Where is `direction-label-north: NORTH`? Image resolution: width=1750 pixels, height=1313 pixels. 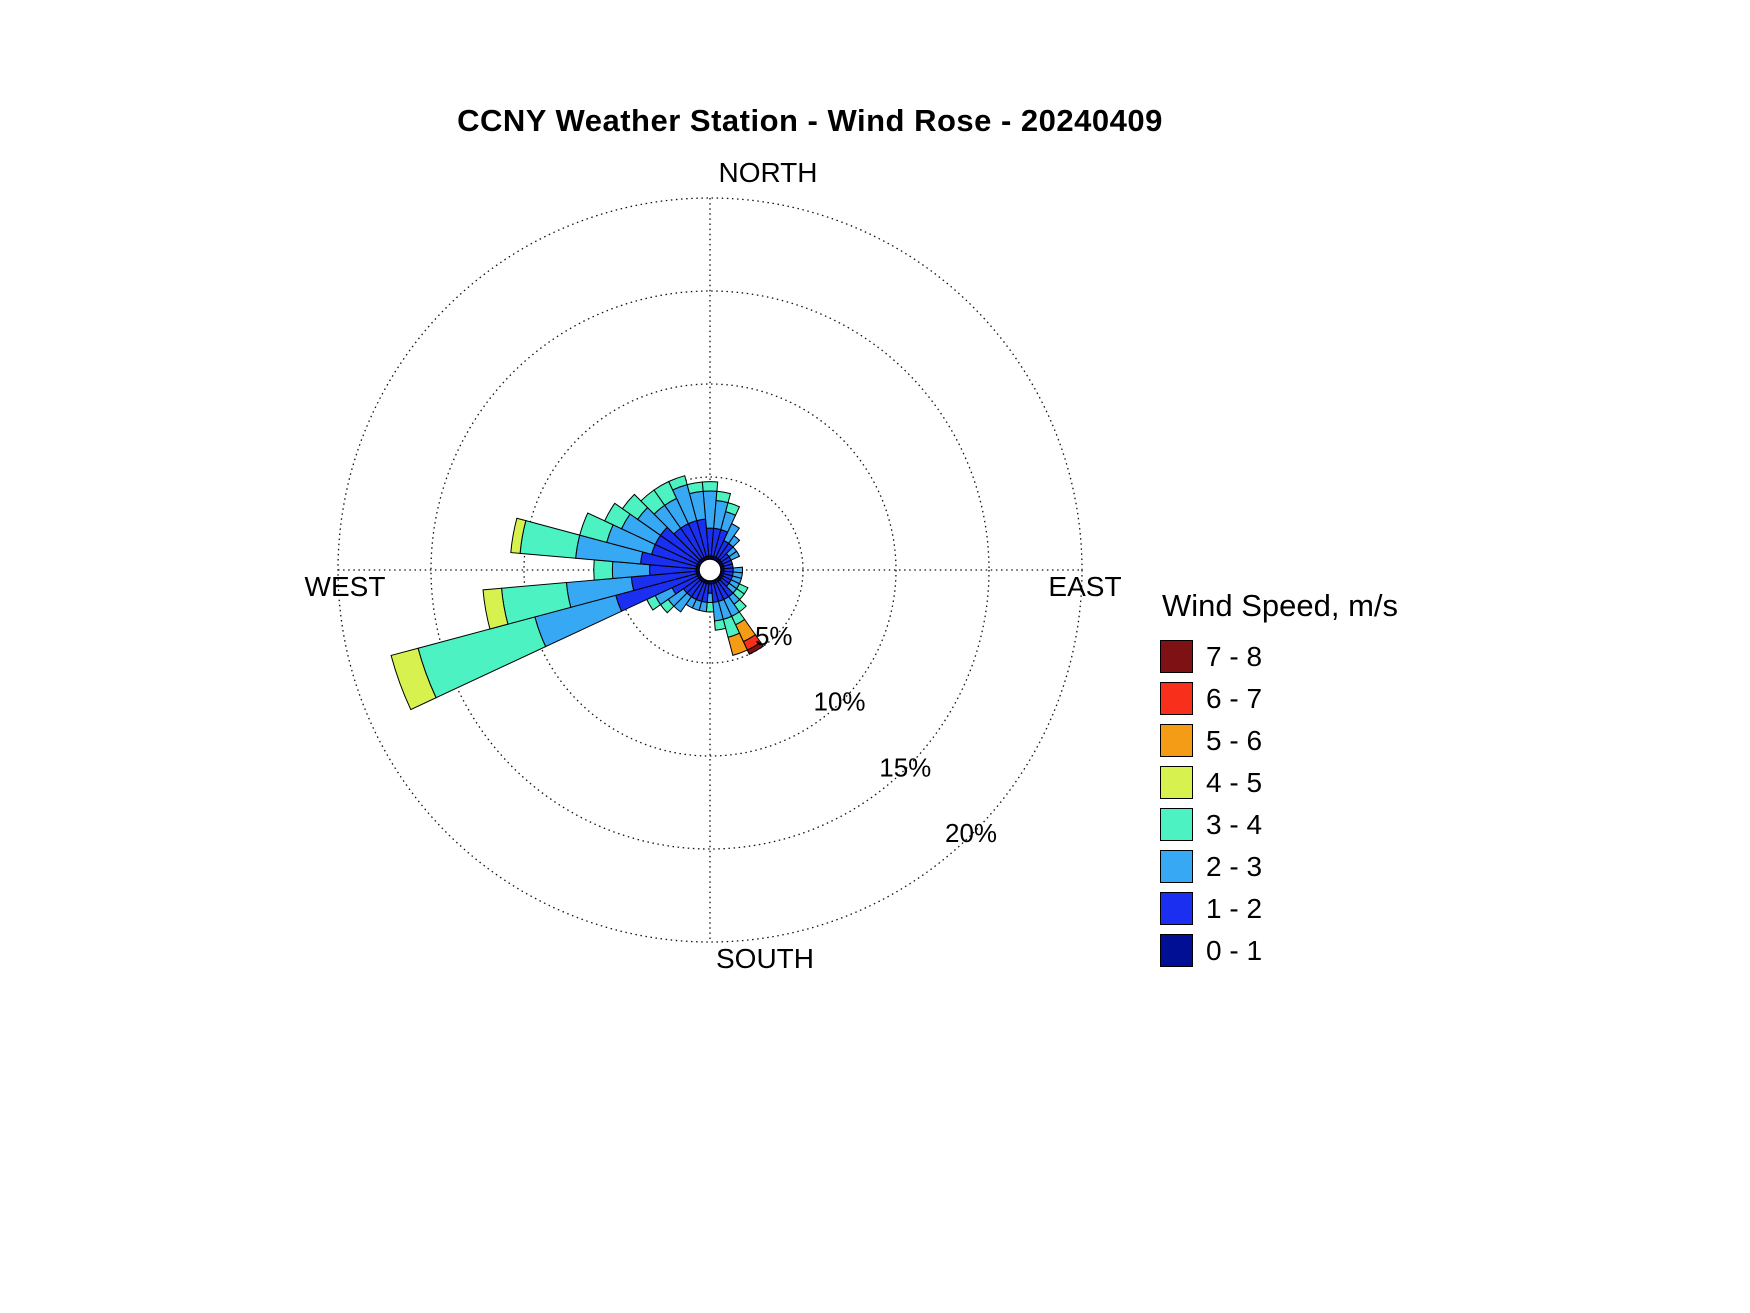
direction-label-north: NORTH is located at coordinates (767, 172).